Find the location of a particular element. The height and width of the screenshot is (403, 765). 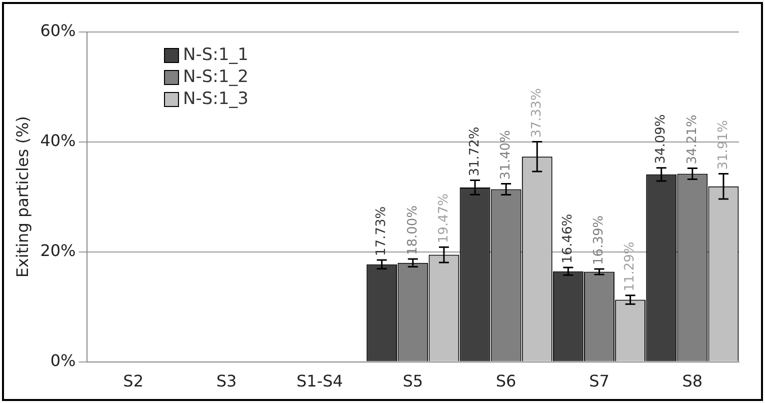

x-tick-label: S2 is located at coordinates (133, 381).